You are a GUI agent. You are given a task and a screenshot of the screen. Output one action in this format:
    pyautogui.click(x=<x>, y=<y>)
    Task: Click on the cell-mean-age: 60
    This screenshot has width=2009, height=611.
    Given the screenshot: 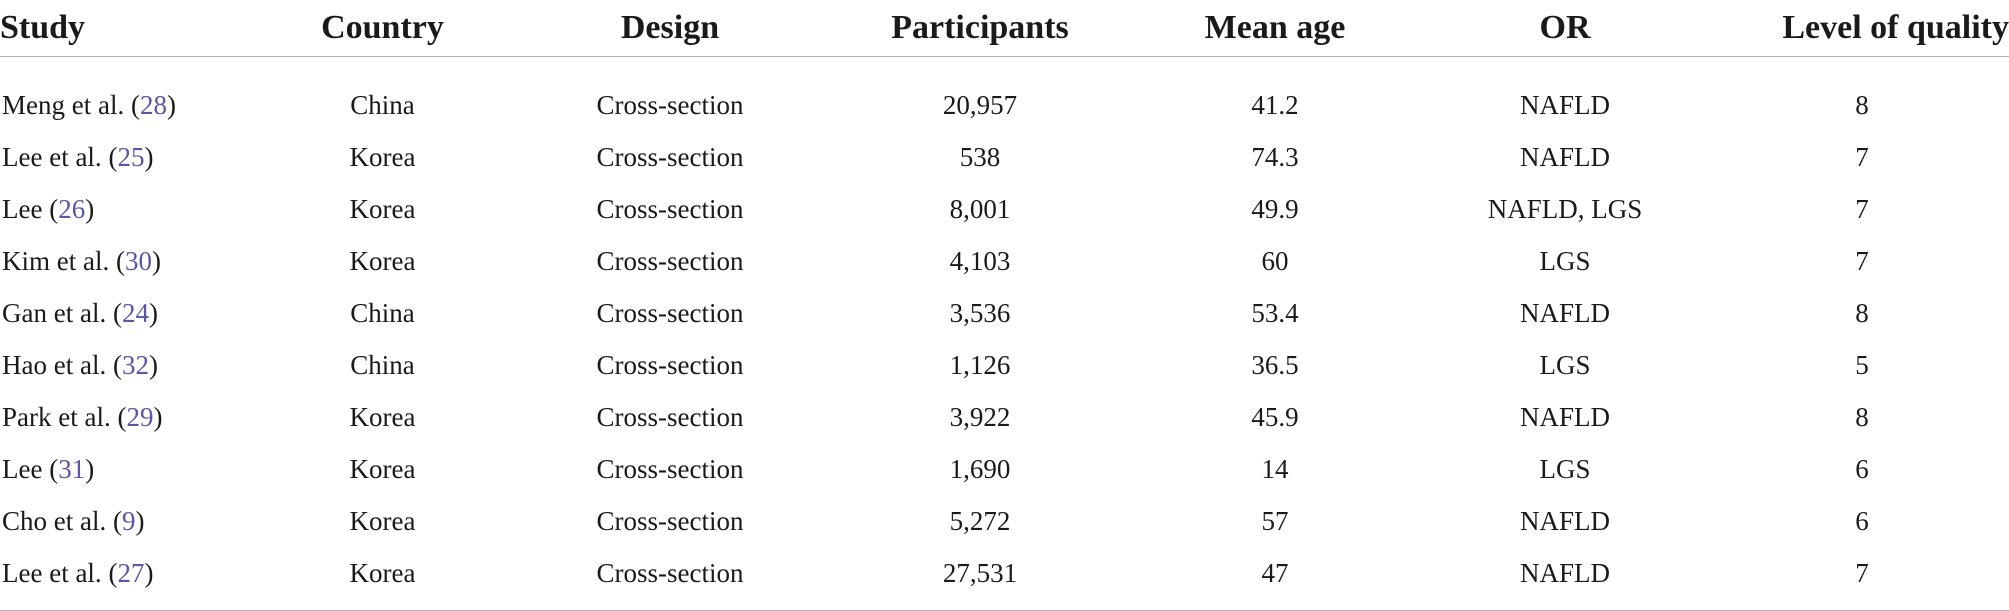 What is the action you would take?
    pyautogui.click(x=1275, y=260)
    